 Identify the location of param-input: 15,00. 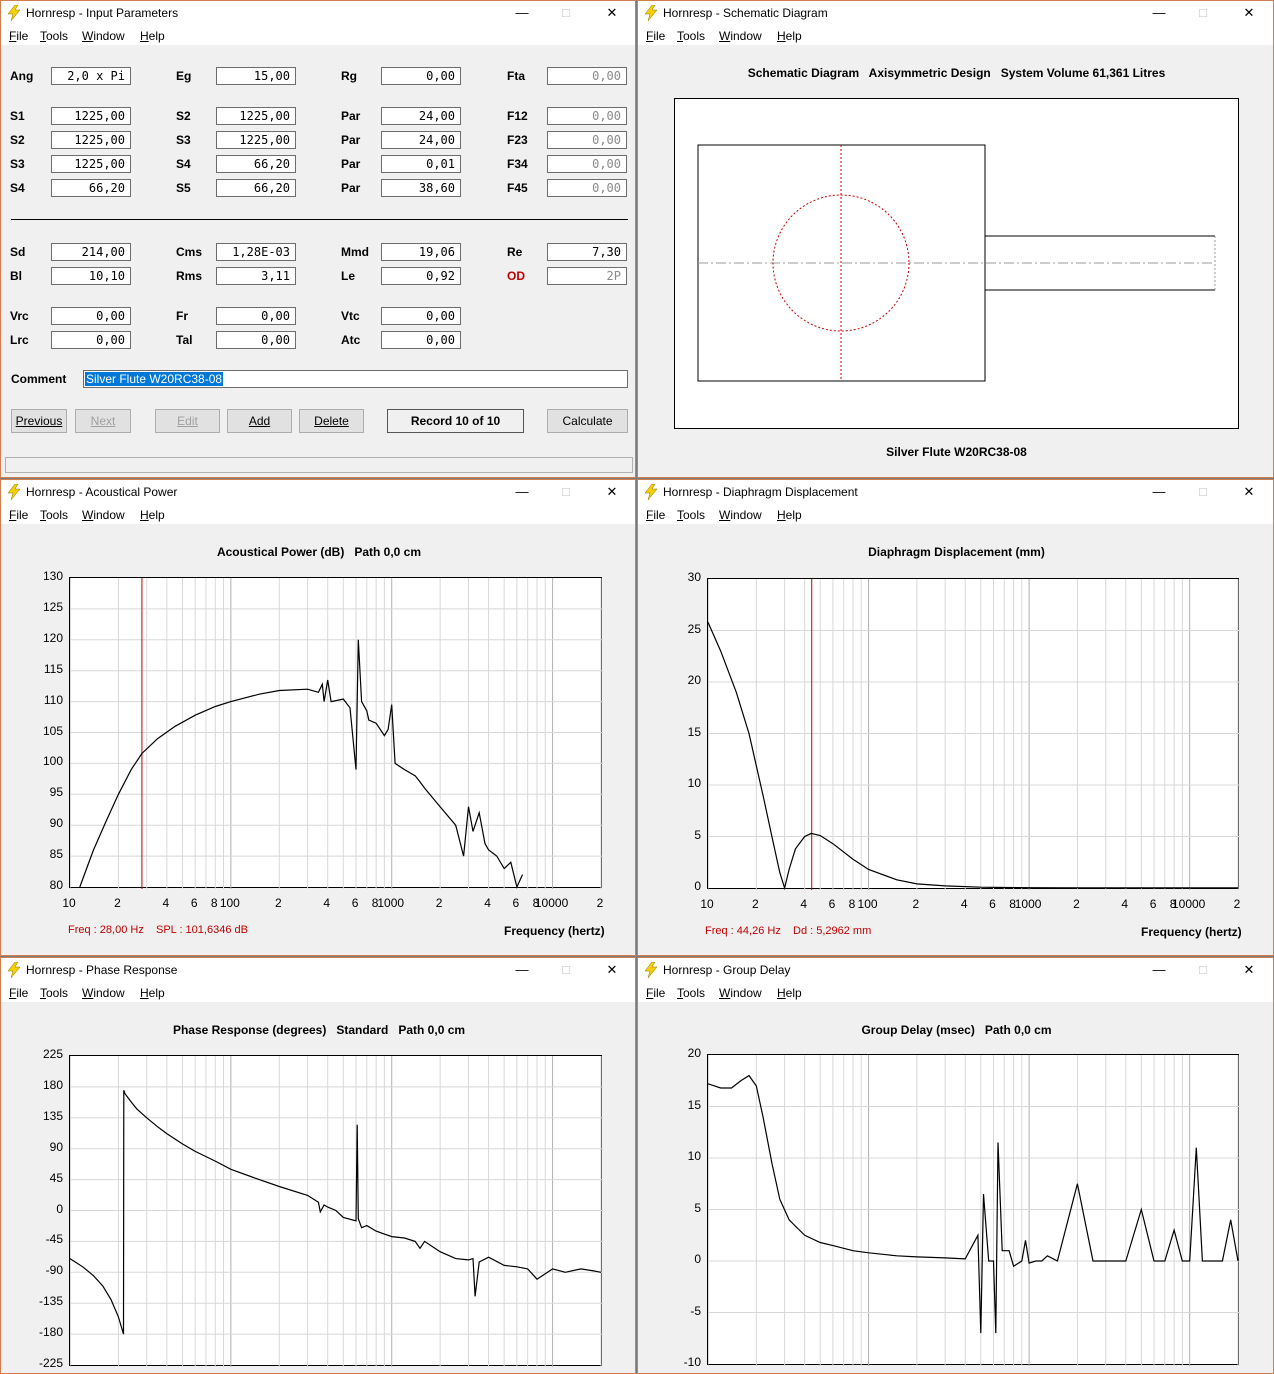
(256, 76).